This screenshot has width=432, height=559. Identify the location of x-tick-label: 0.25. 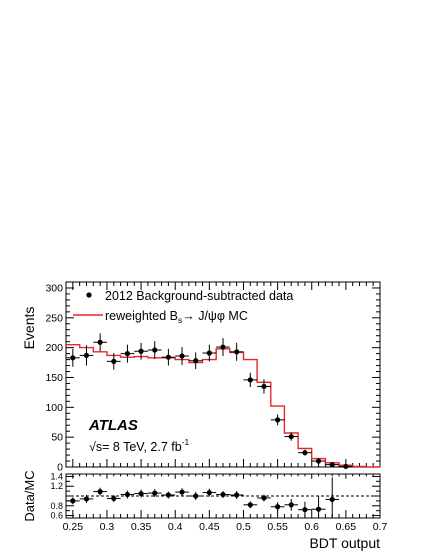
(73, 527).